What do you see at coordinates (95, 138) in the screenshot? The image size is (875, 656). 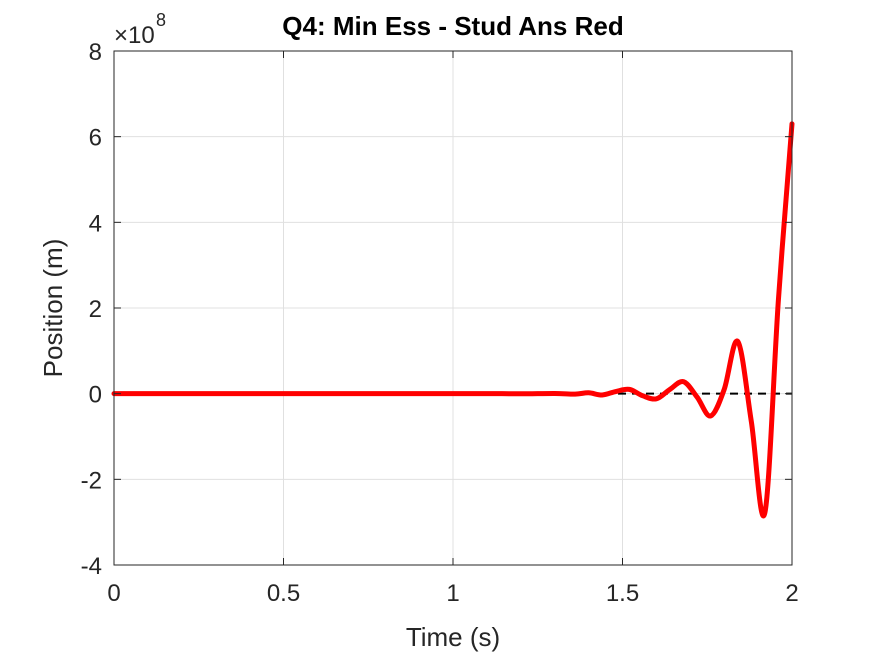 I see `y-tick-label: 6` at bounding box center [95, 138].